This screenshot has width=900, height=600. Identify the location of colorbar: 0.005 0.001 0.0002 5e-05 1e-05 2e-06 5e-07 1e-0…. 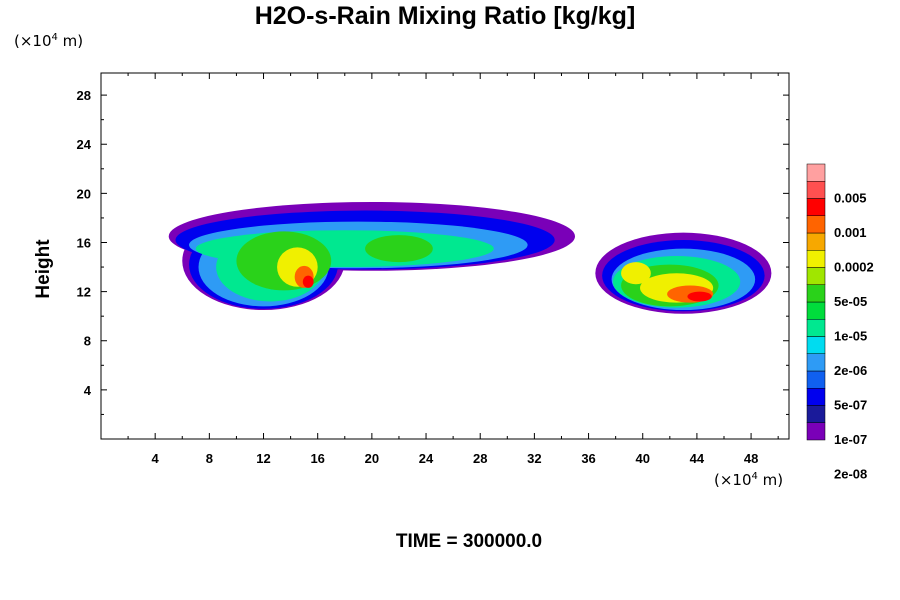
(840, 322).